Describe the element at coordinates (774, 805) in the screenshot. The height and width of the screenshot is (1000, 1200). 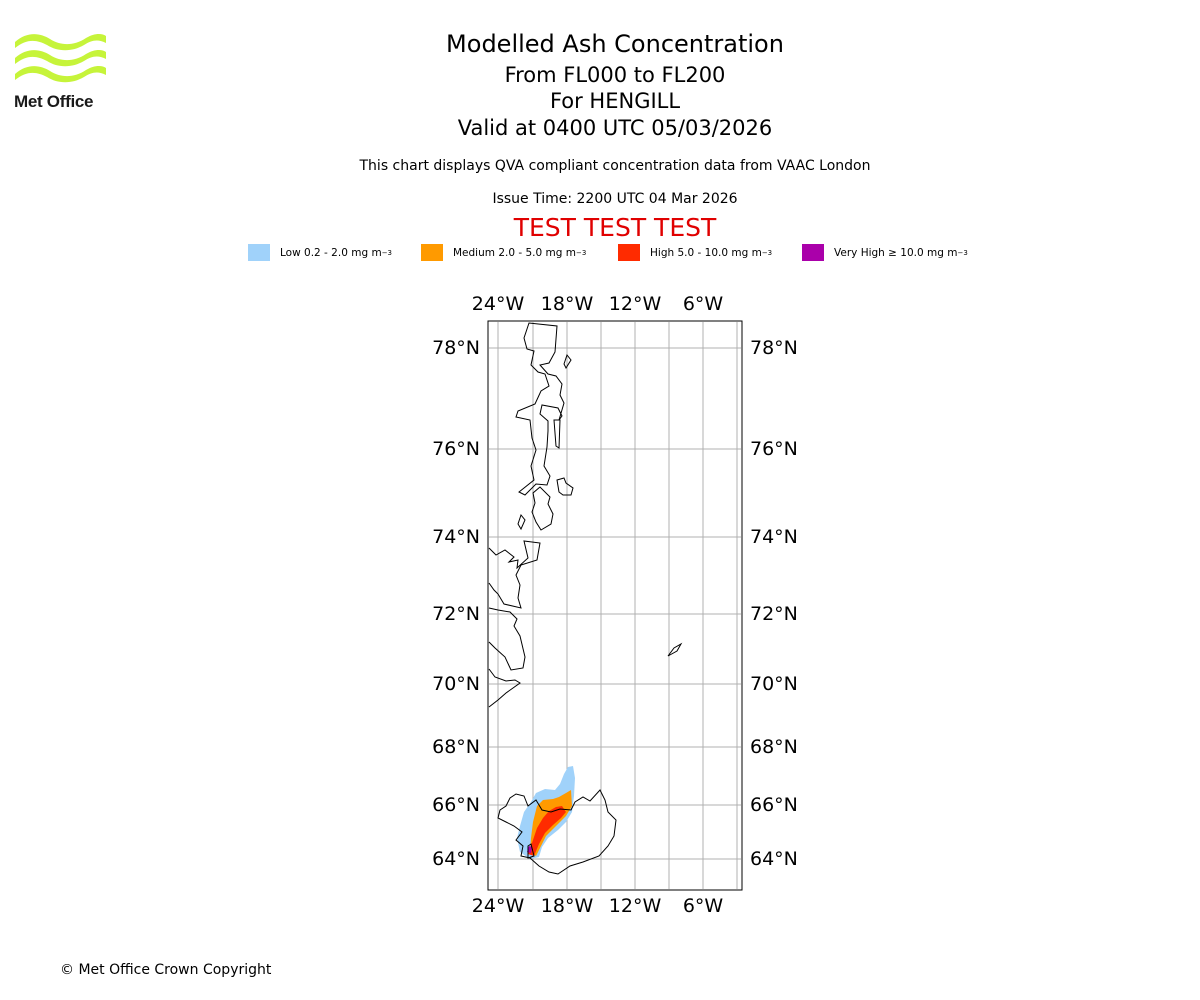
I see `lat-label-right: 66°N` at that location.